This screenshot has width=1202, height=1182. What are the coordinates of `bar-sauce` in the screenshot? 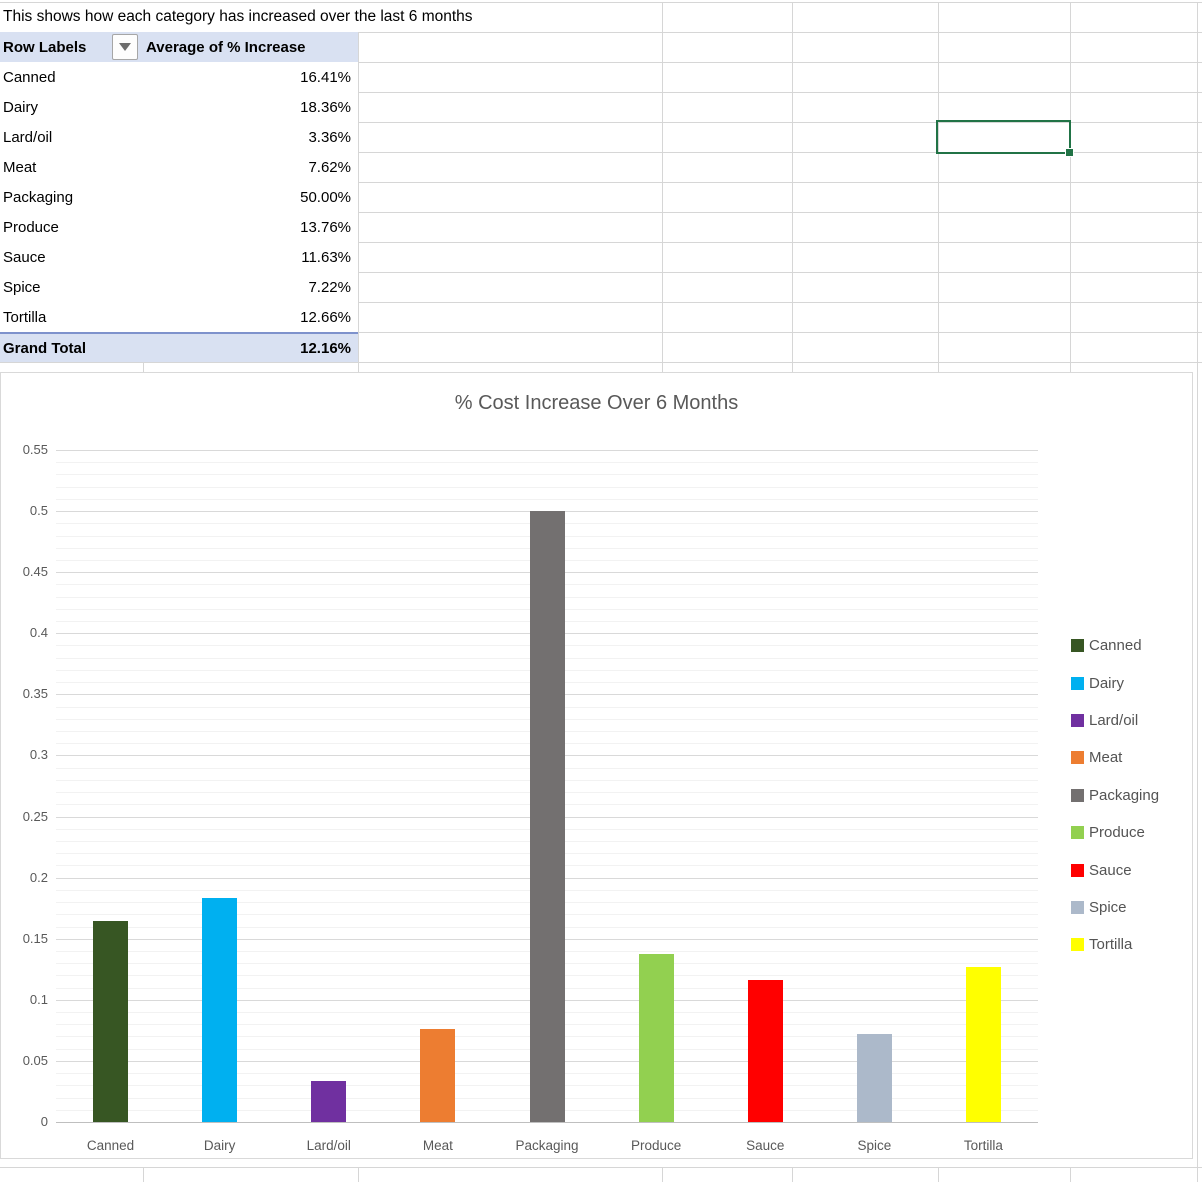 It's located at (765, 1050).